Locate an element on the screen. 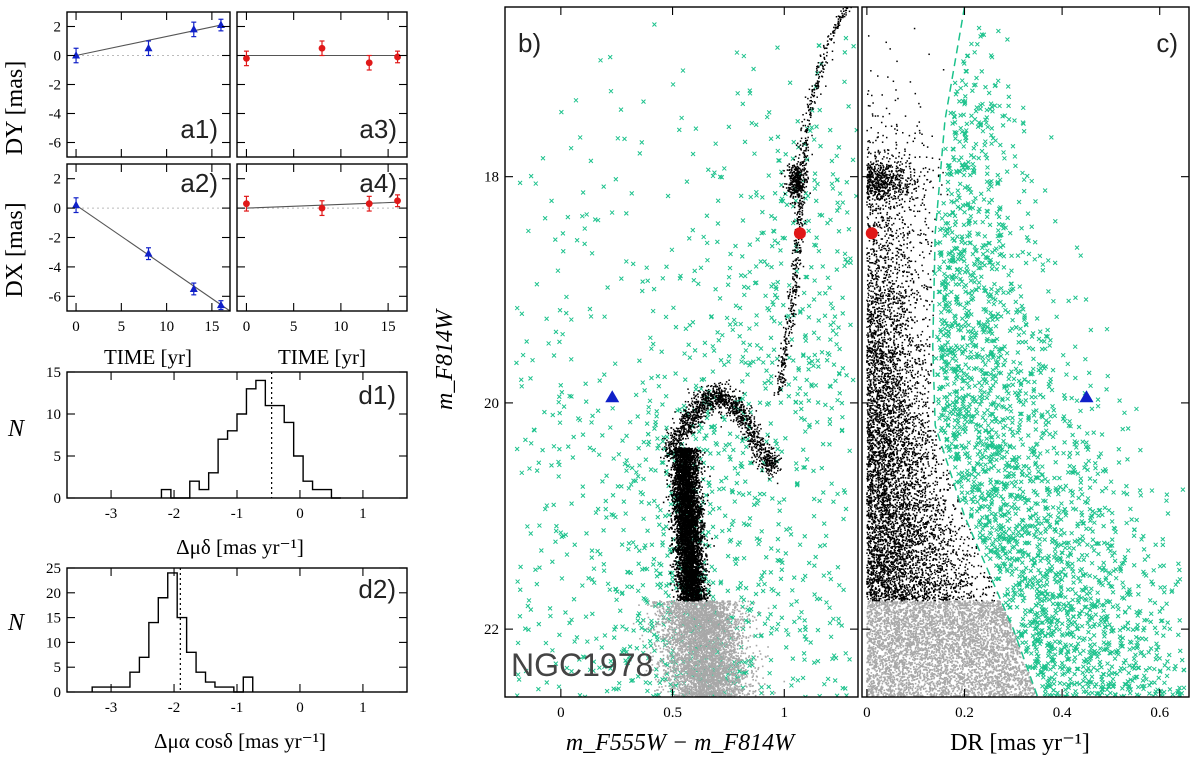 This screenshot has width=1200, height=765. panel-d2-frame is located at coordinates (237, 630).